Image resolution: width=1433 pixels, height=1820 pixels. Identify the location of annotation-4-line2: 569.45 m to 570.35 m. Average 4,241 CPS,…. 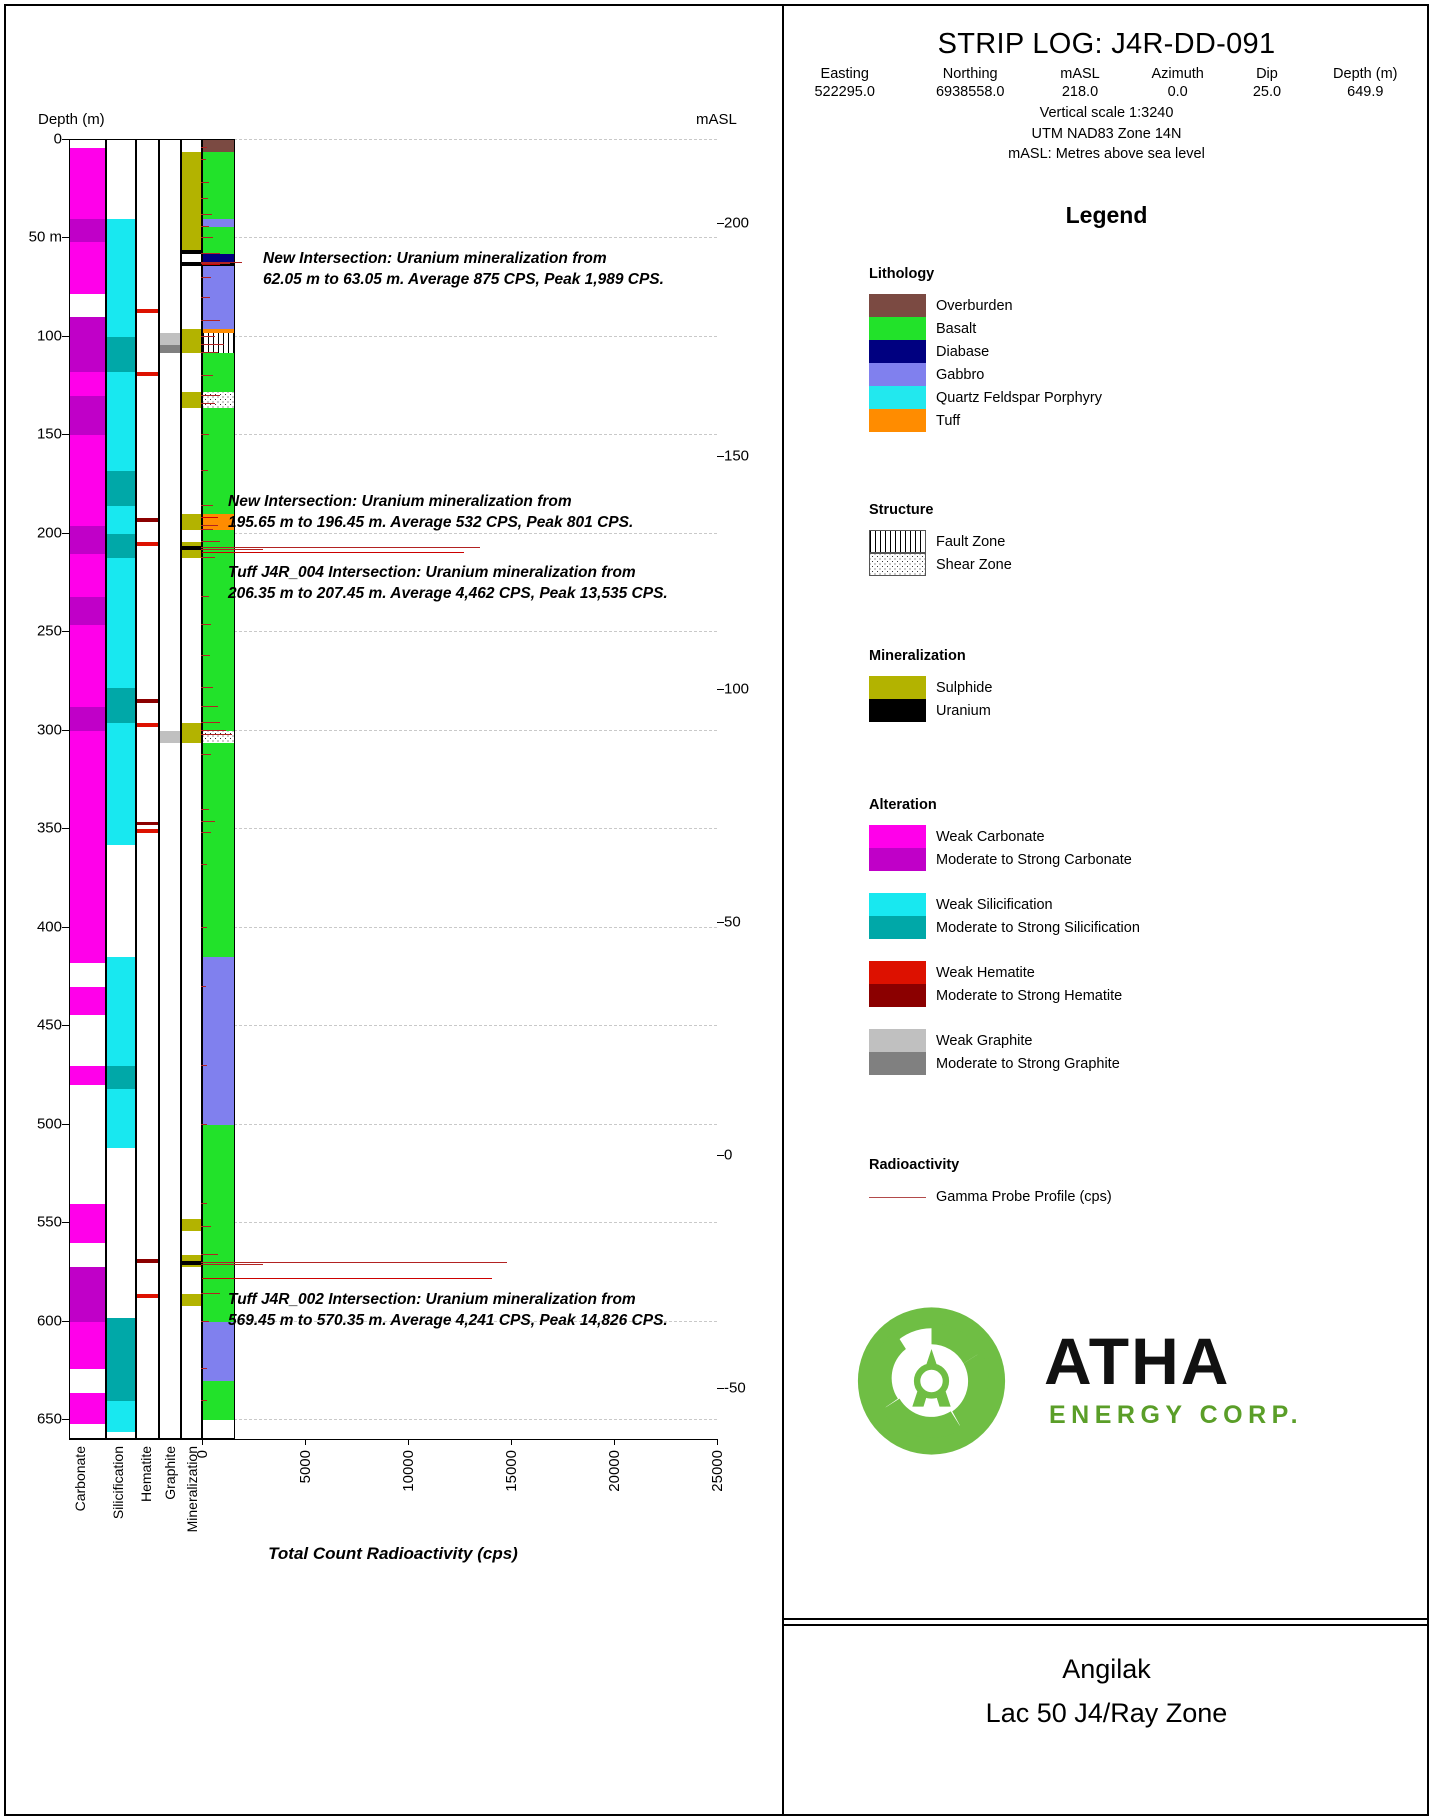
(448, 1321).